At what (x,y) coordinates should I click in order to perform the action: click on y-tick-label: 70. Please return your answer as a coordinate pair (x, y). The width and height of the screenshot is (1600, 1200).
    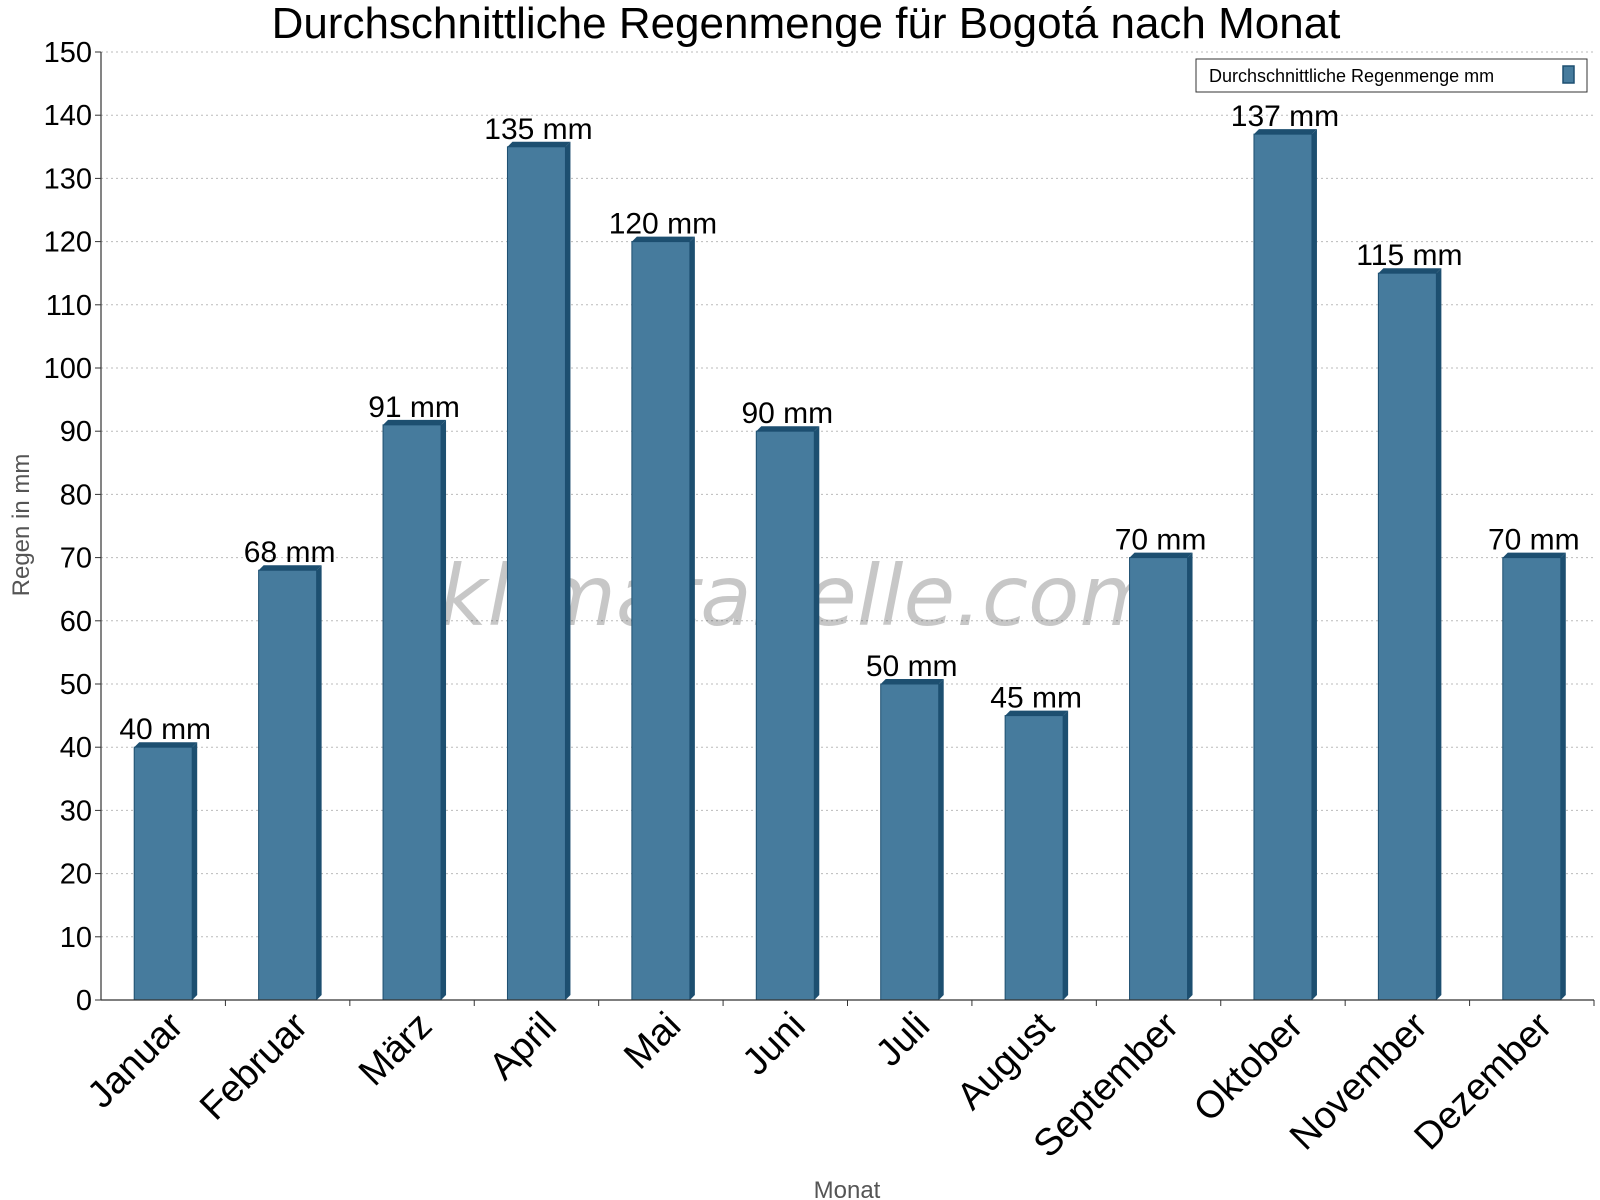
    Looking at the image, I should click on (76, 559).